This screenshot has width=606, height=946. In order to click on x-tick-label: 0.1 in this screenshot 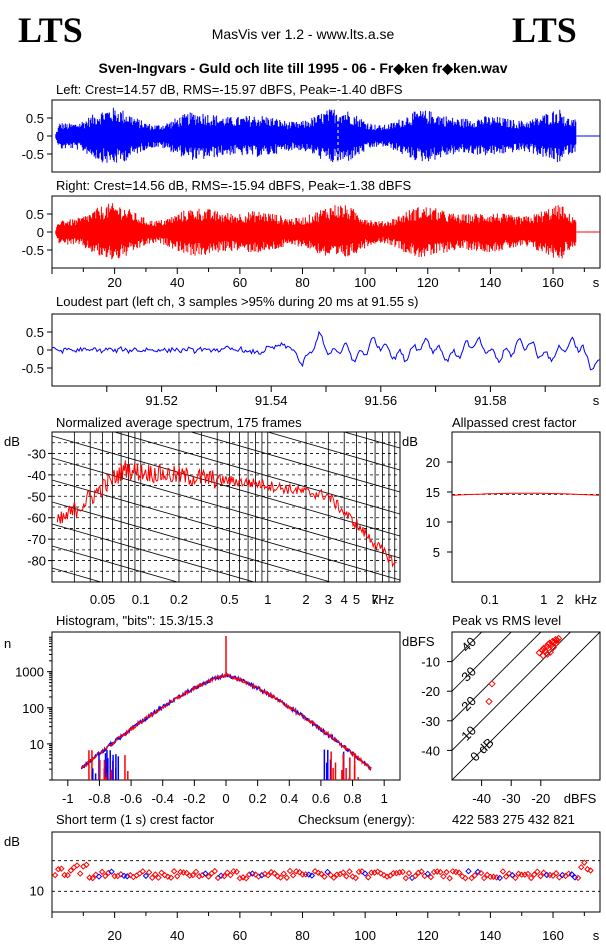, I will do `click(141, 599)`.